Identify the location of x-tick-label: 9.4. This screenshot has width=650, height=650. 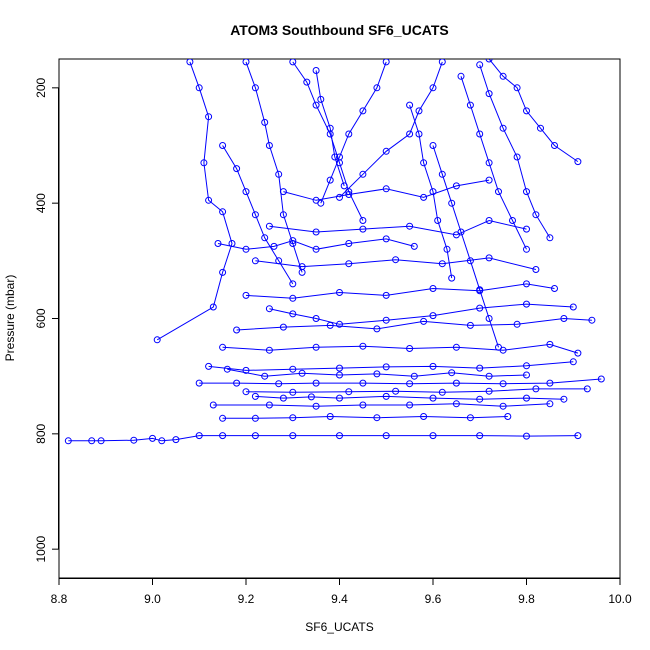
(339, 599).